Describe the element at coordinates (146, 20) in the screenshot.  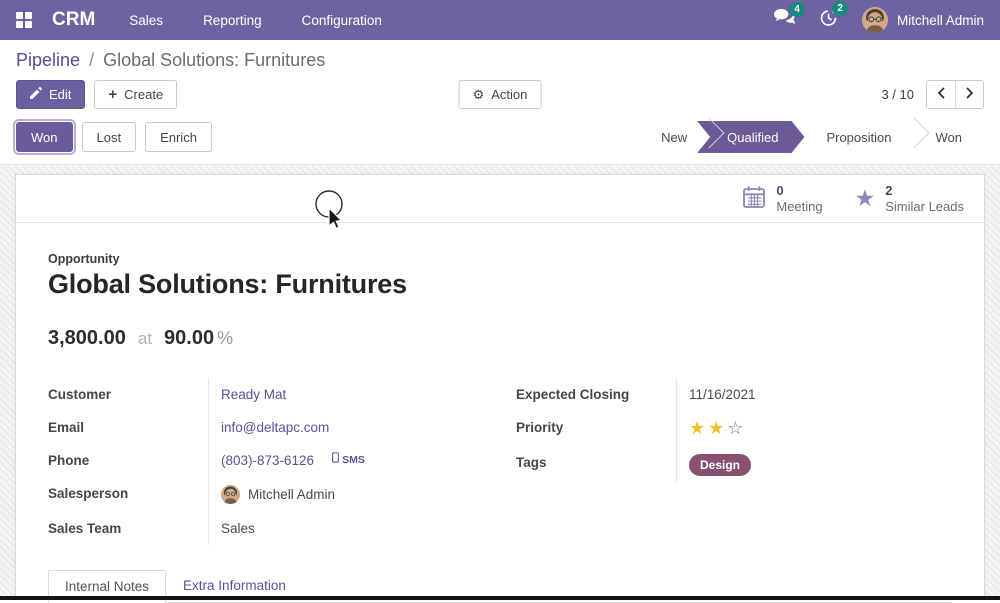
I see `nav-menu-sales: Sales` at that location.